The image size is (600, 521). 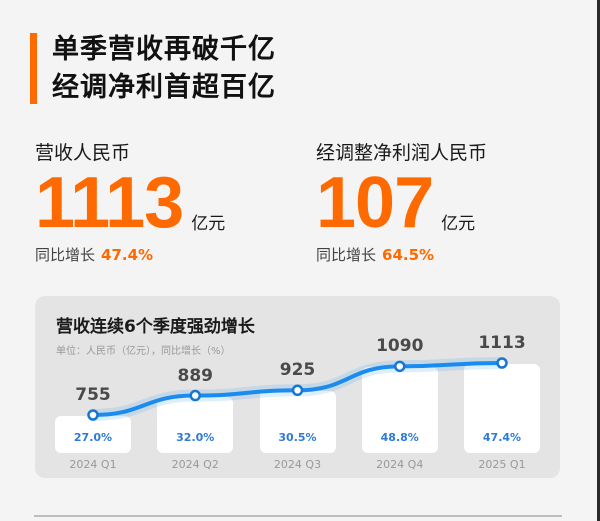 What do you see at coordinates (195, 437) in the screenshot?
I see `yoy-growth-label: 32.0%` at bounding box center [195, 437].